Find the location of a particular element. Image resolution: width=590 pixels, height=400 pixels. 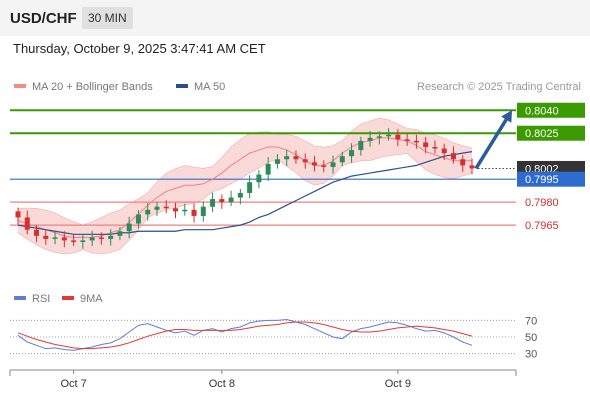

level-label-1: 0.8025 is located at coordinates (542, 134).